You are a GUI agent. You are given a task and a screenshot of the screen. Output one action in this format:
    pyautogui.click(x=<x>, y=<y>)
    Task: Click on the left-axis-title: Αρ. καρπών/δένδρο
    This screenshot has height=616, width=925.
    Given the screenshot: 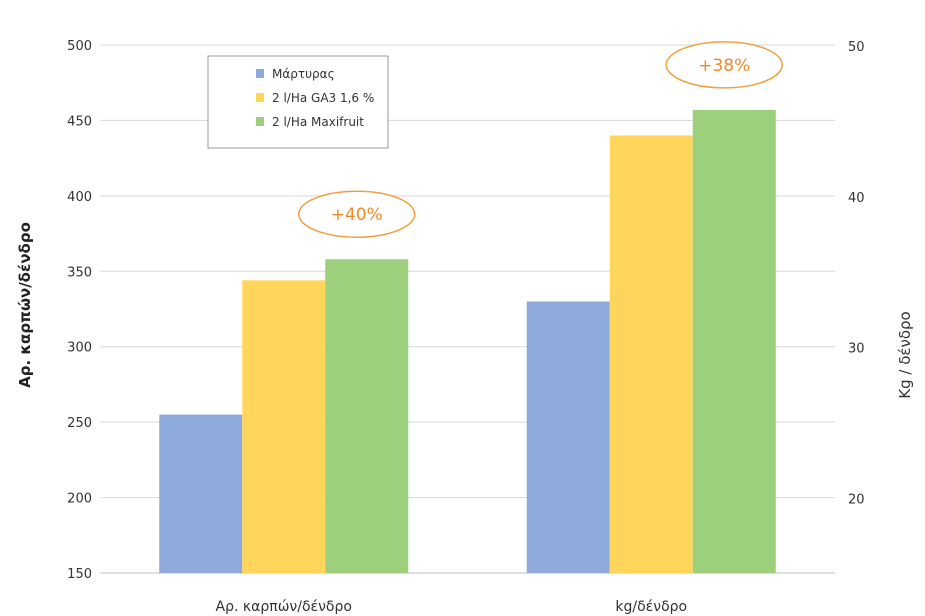 What is the action you would take?
    pyautogui.click(x=25, y=305)
    